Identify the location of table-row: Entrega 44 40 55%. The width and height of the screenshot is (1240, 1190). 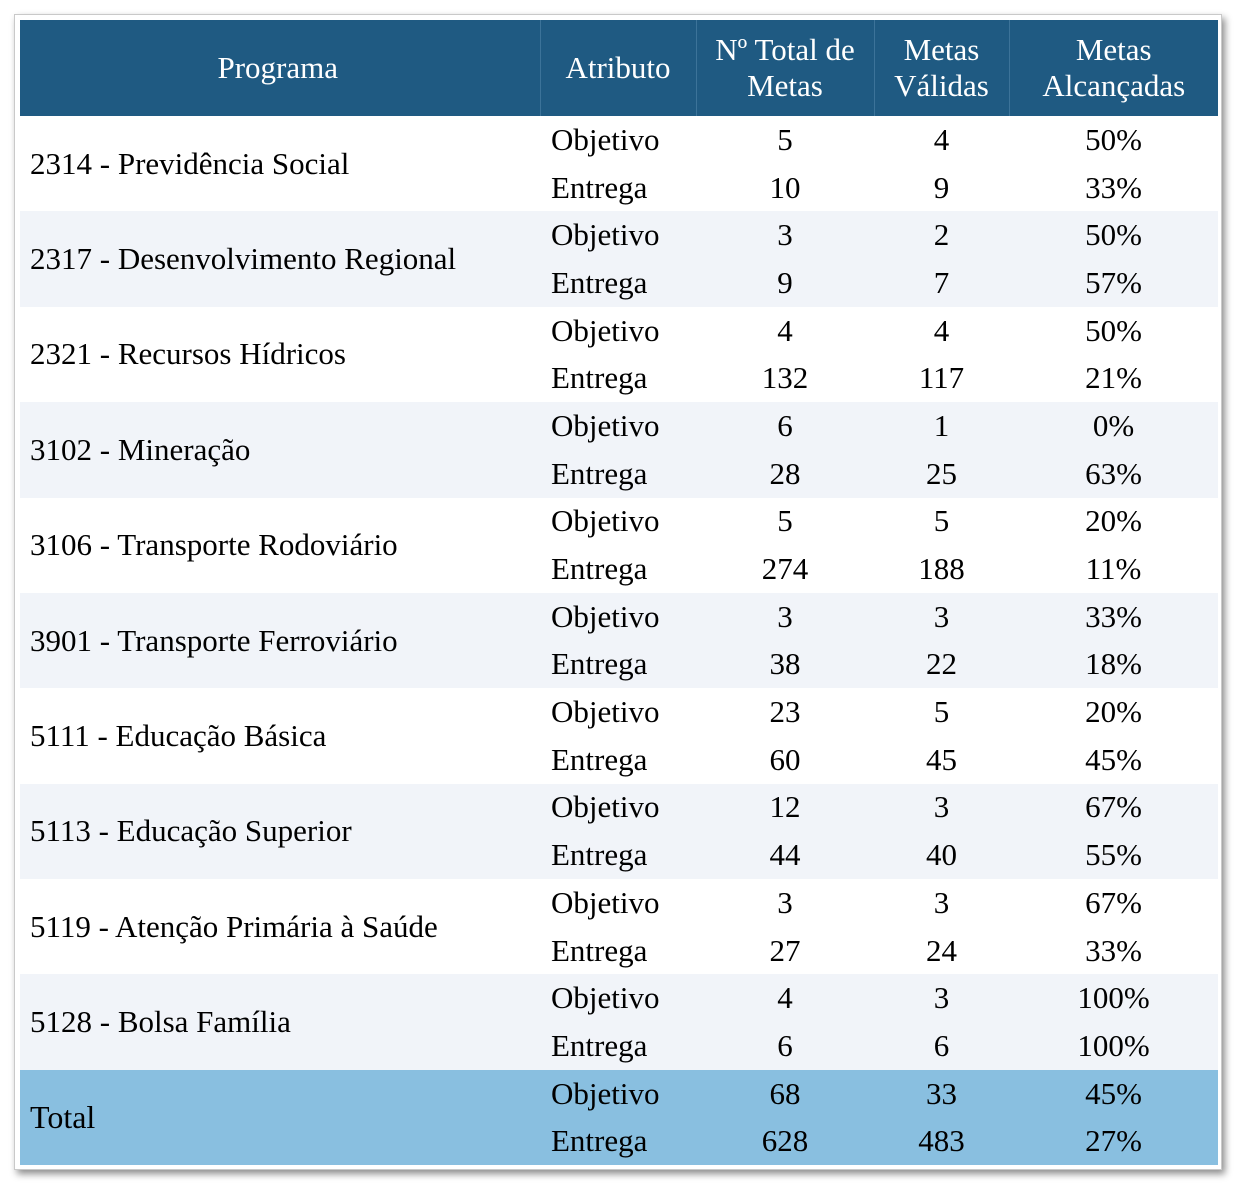
(619, 855).